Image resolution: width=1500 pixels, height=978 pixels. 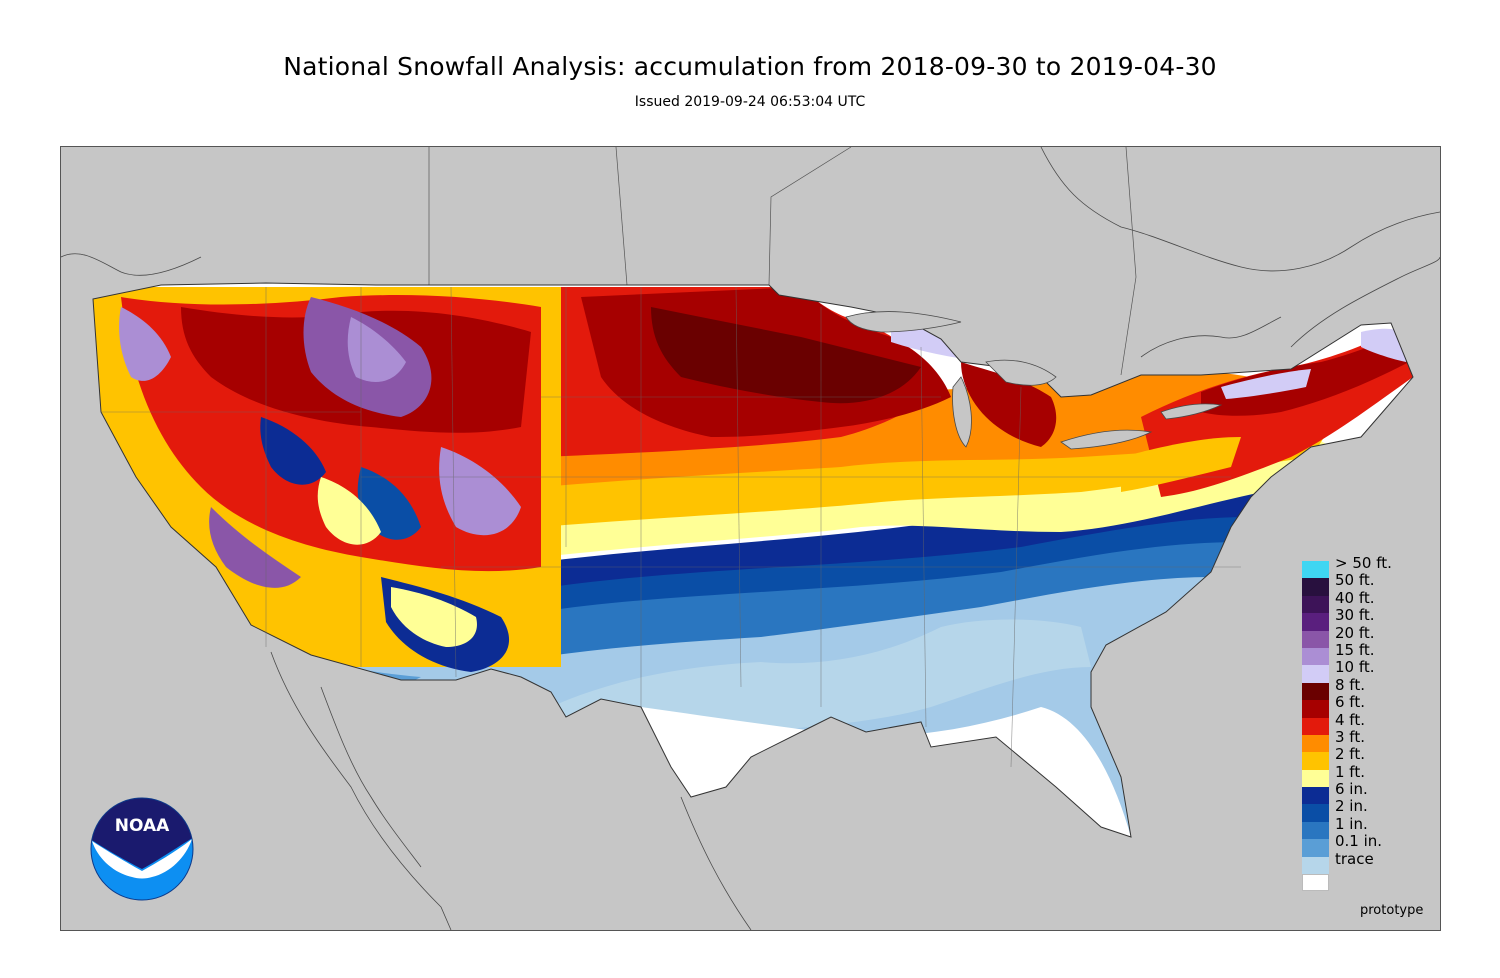 What do you see at coordinates (1350, 754) in the screenshot?
I see `legend-label: 2 ft.` at bounding box center [1350, 754].